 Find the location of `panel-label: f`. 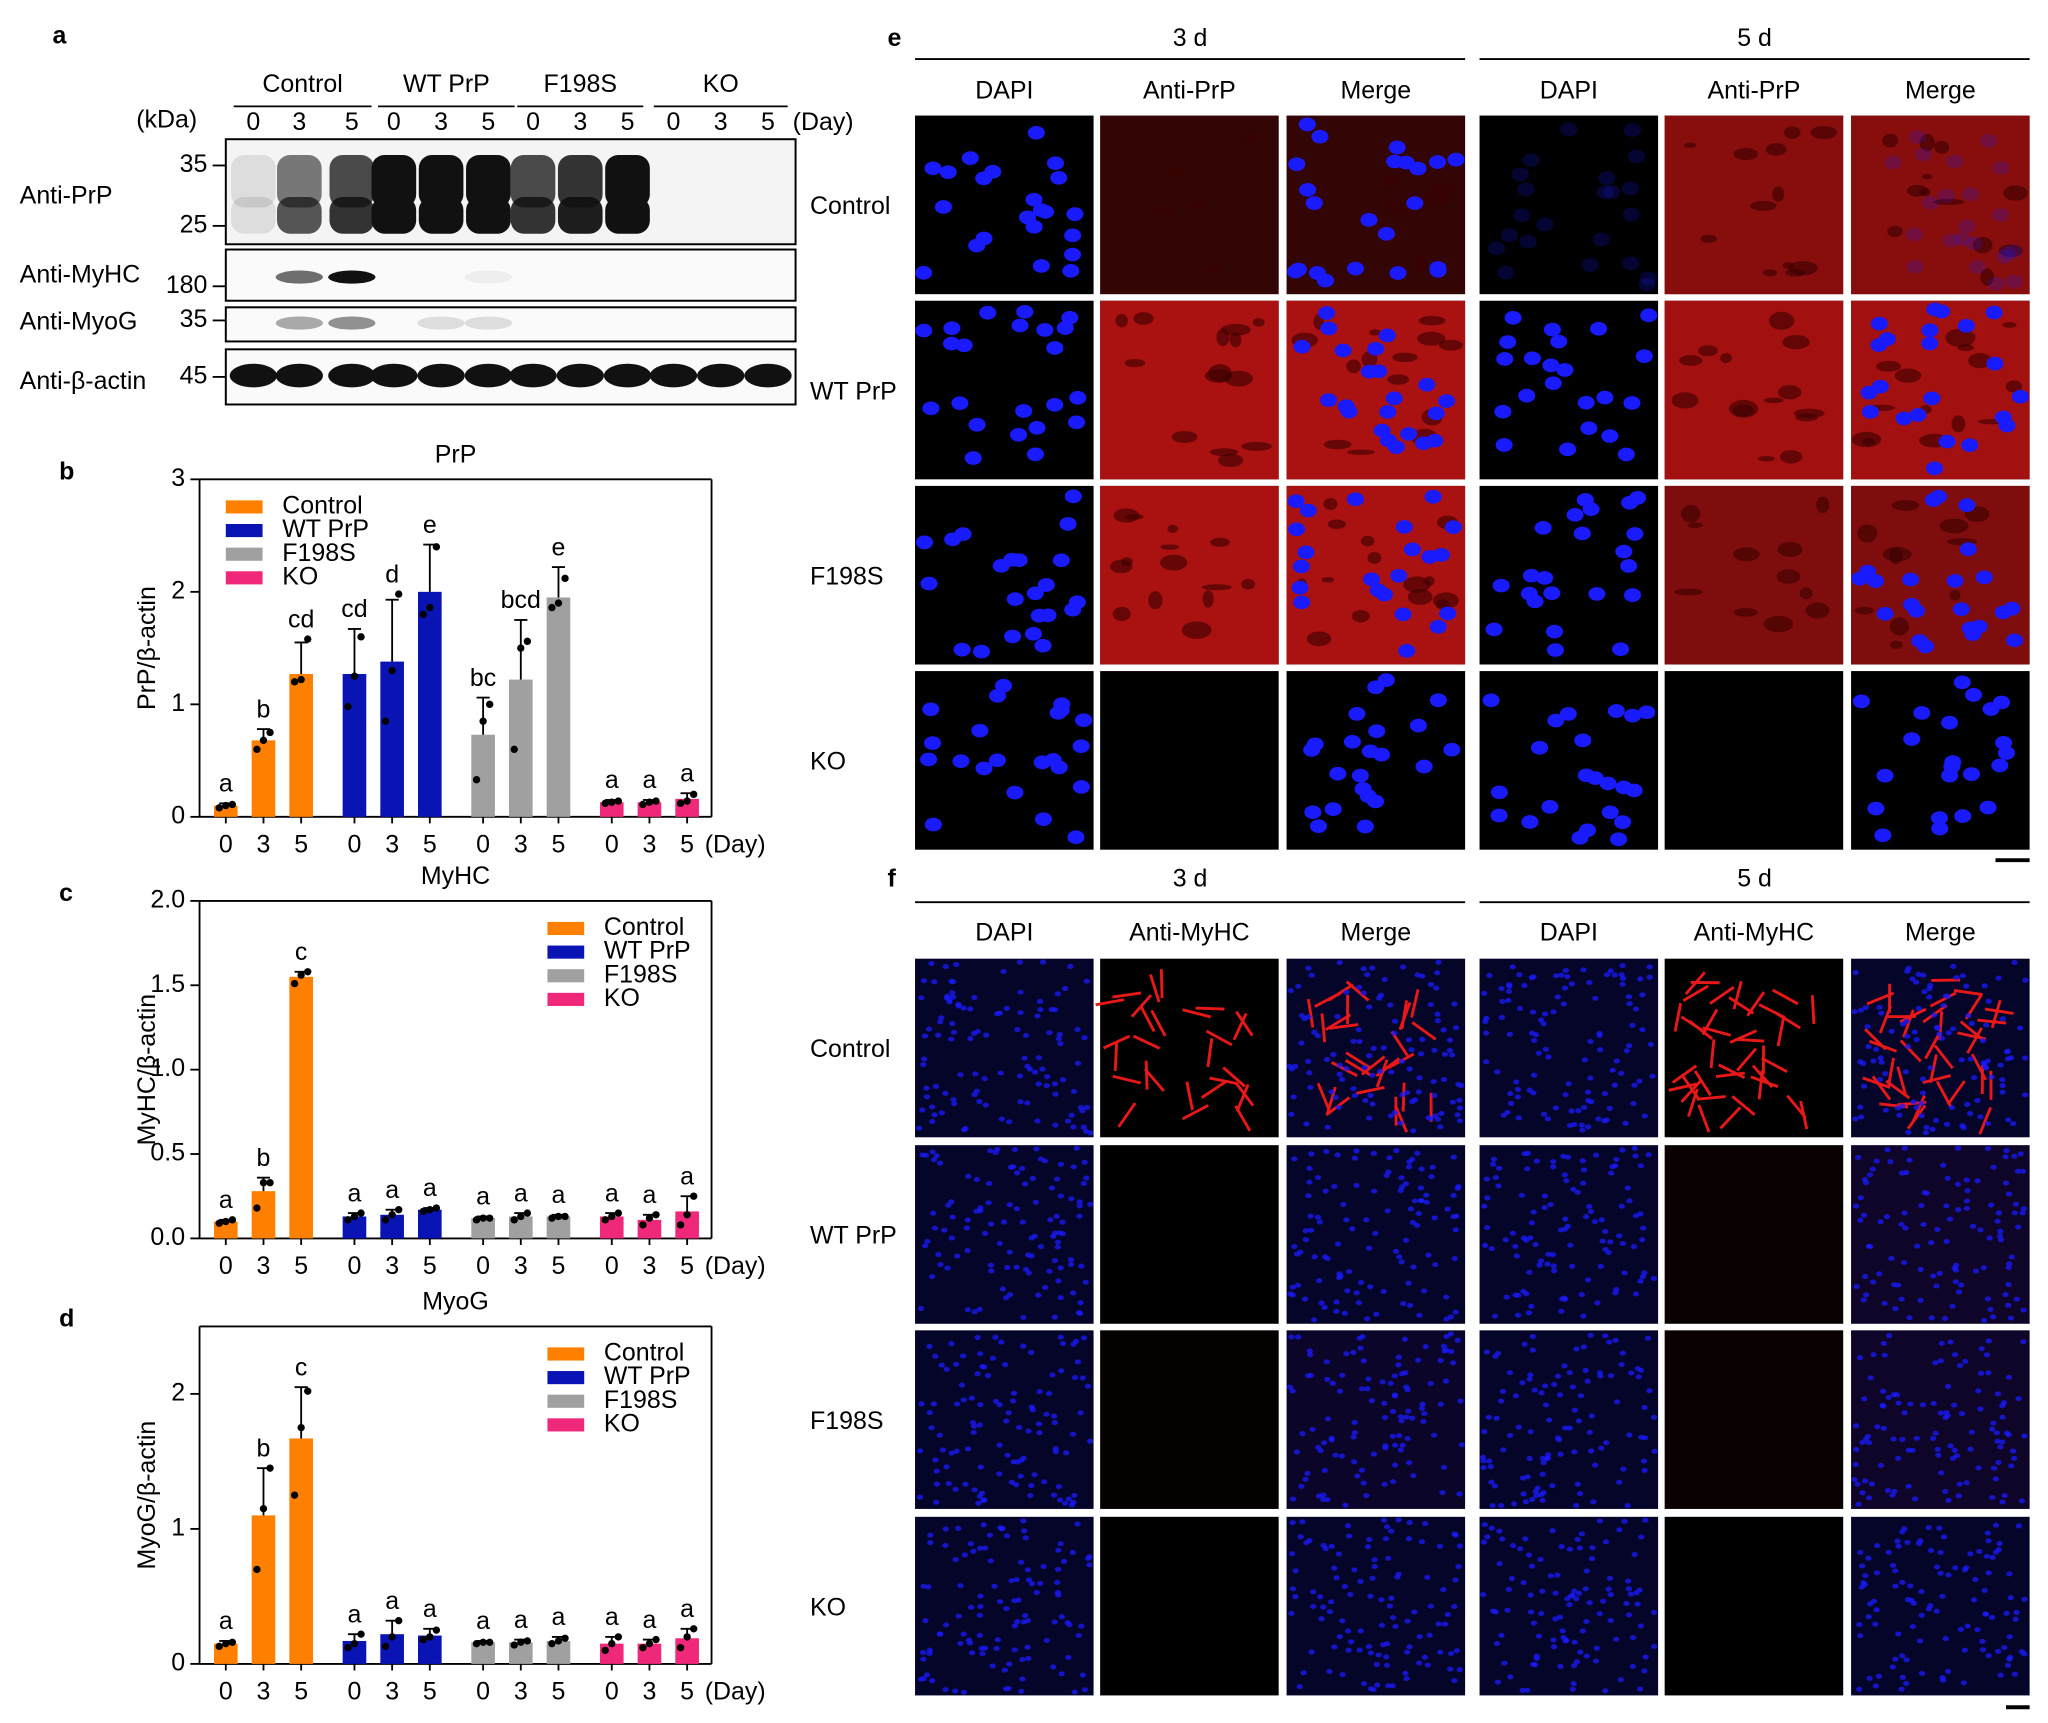

panel-label: f is located at coordinates (891, 878).